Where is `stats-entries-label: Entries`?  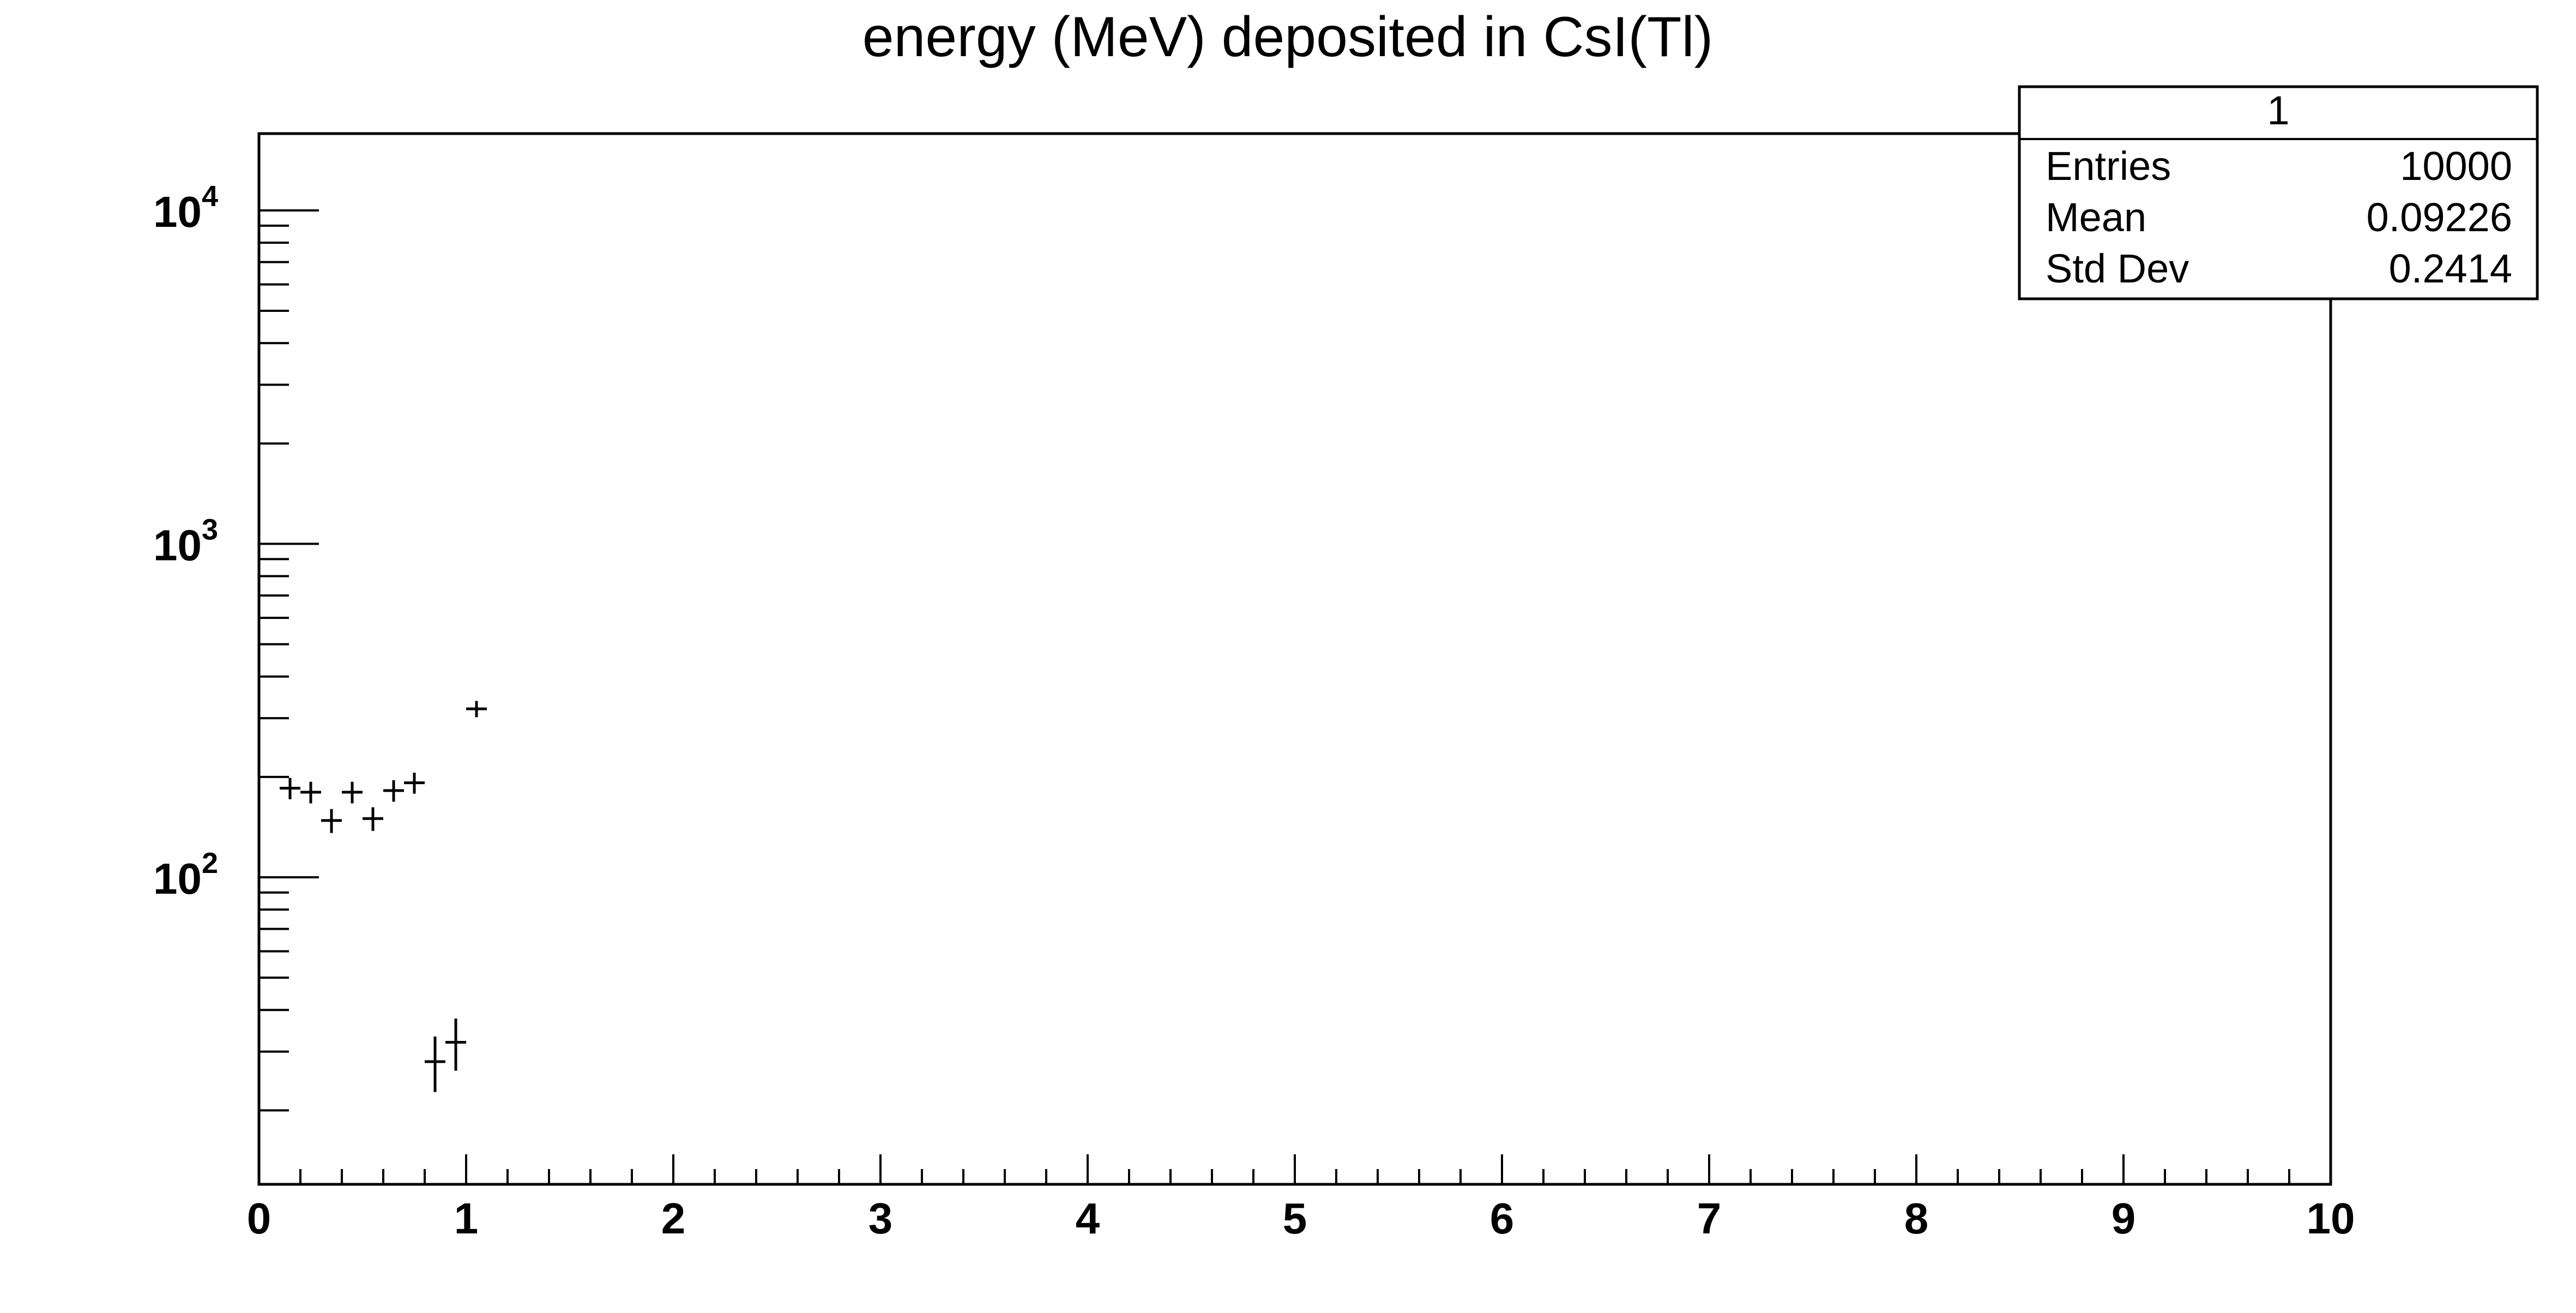 stats-entries-label: Entries is located at coordinates (2109, 166).